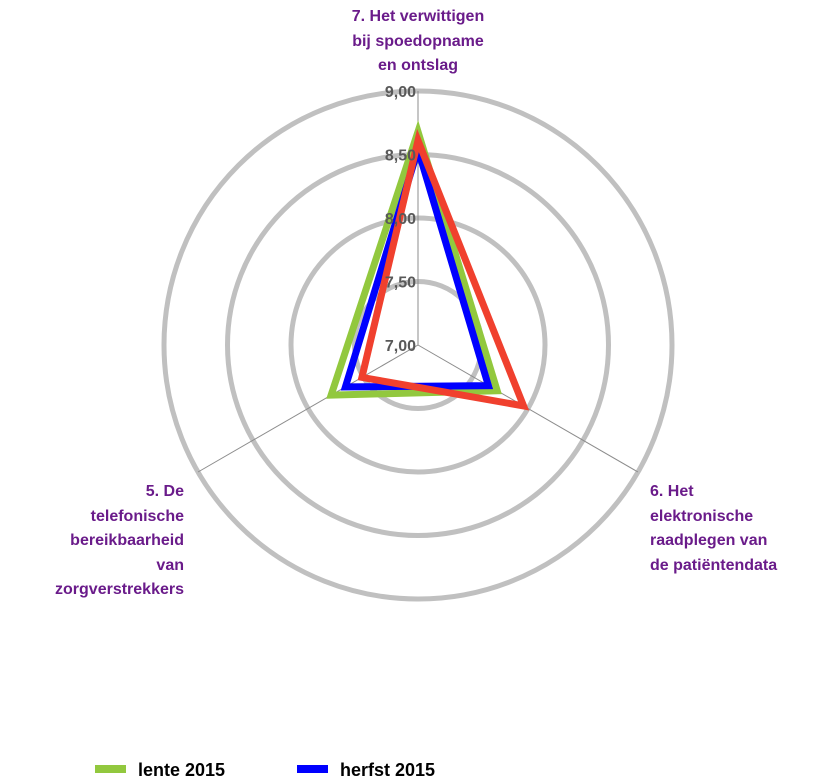  What do you see at coordinates (400, 156) in the screenshot?
I see `r-tick-label: 8,50` at bounding box center [400, 156].